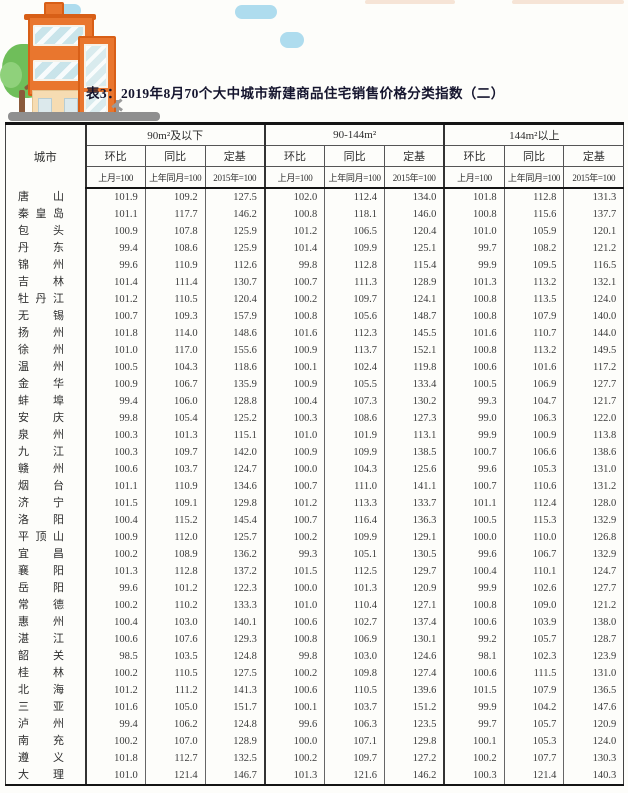  What do you see at coordinates (41, 656) in the screenshot?
I see `city-name-label: 韶关` at bounding box center [41, 656].